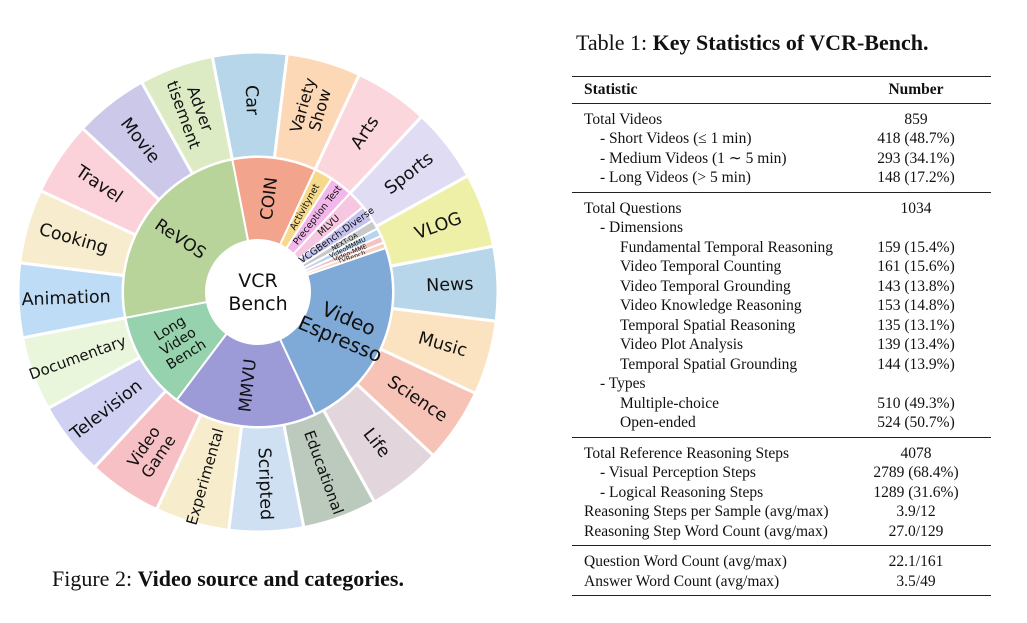  What do you see at coordinates (916, 581) in the screenshot?
I see `row-value: 3.5/49` at bounding box center [916, 581].